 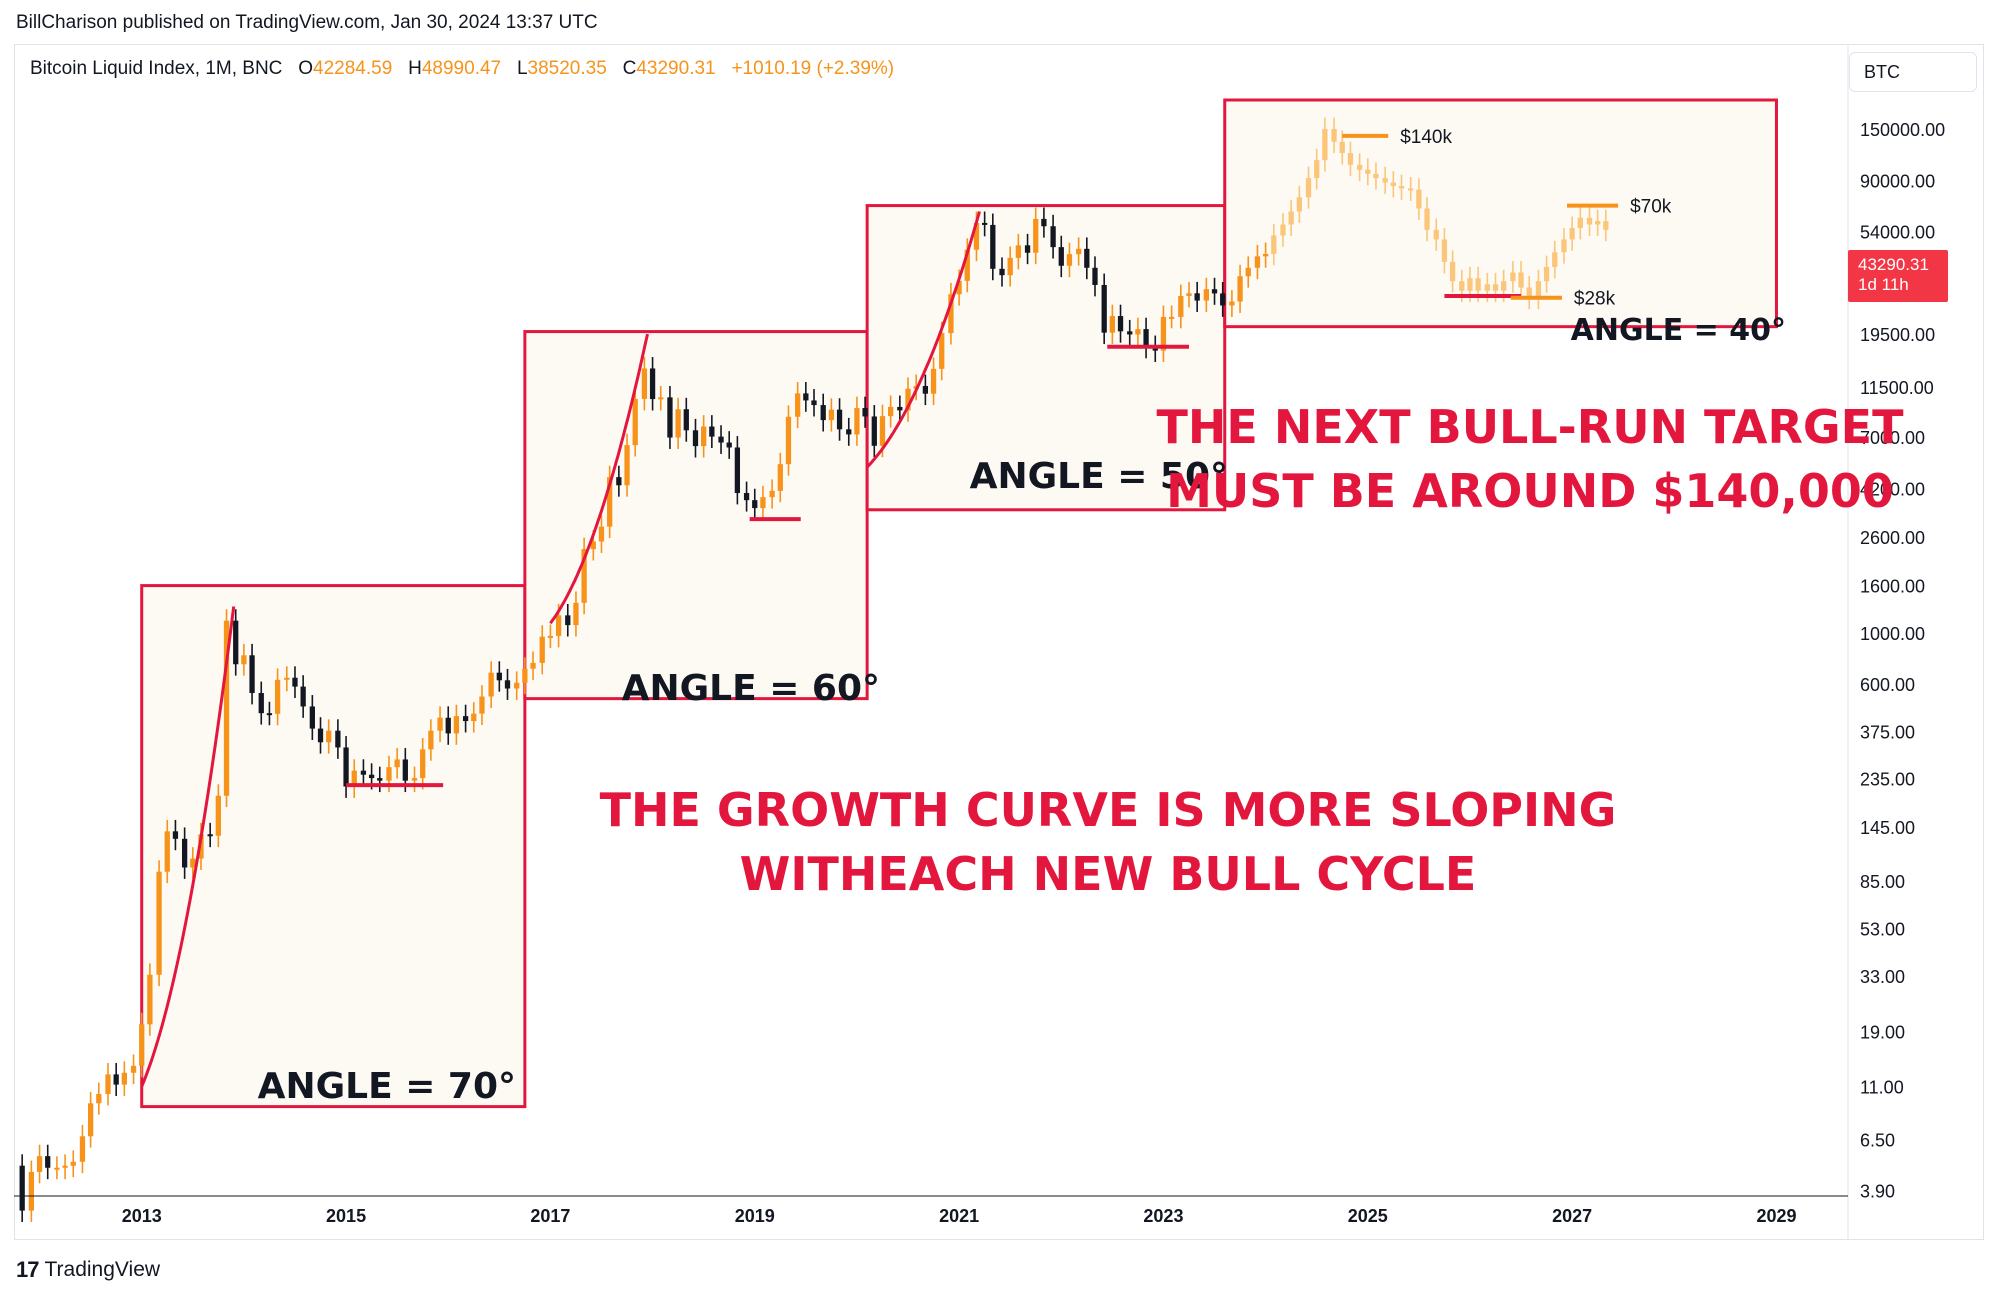 What do you see at coordinates (1877, 1192) in the screenshot?
I see `price-tick-label: 3.90` at bounding box center [1877, 1192].